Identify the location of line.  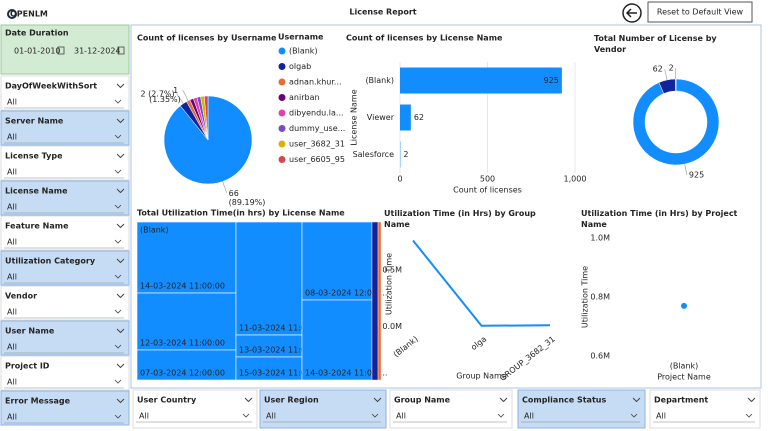
(481, 283).